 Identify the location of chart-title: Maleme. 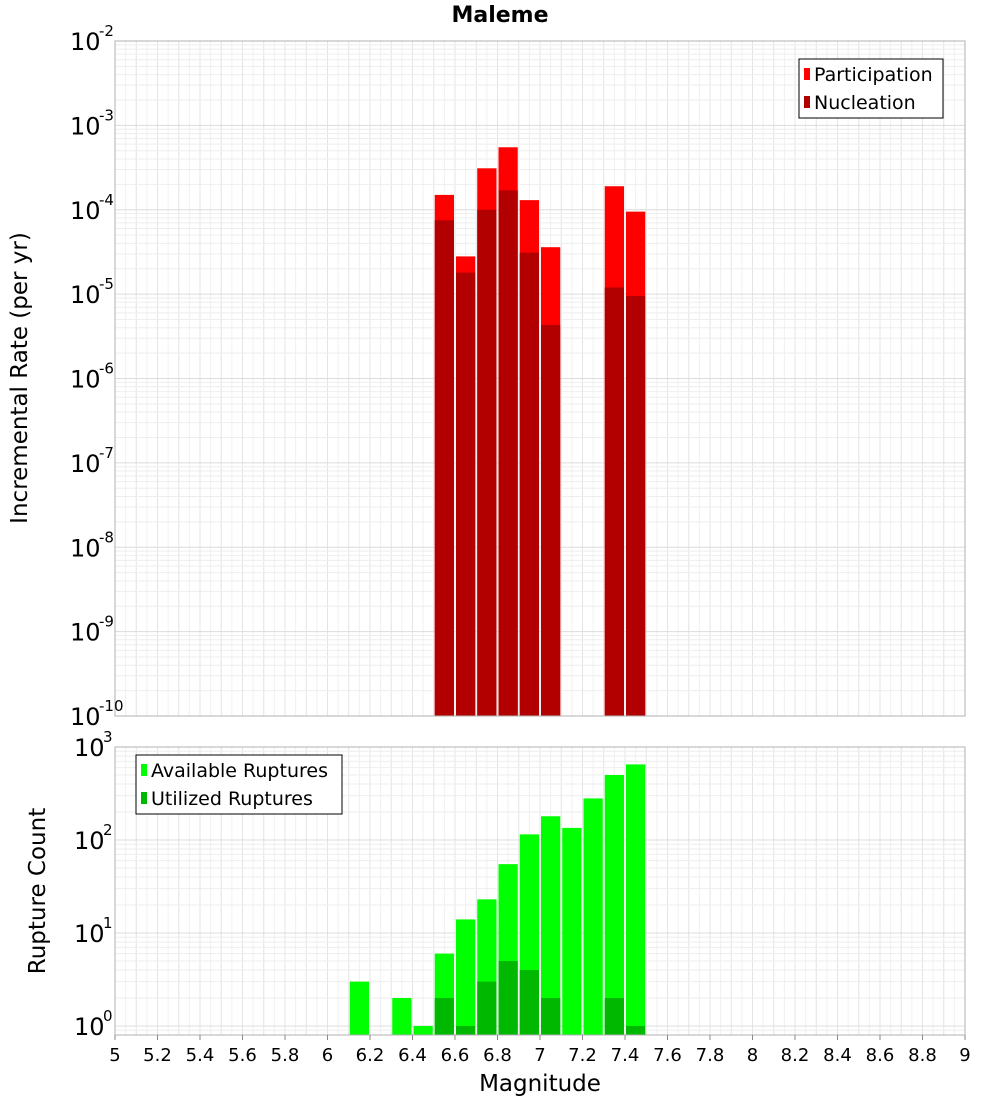
(499, 15).